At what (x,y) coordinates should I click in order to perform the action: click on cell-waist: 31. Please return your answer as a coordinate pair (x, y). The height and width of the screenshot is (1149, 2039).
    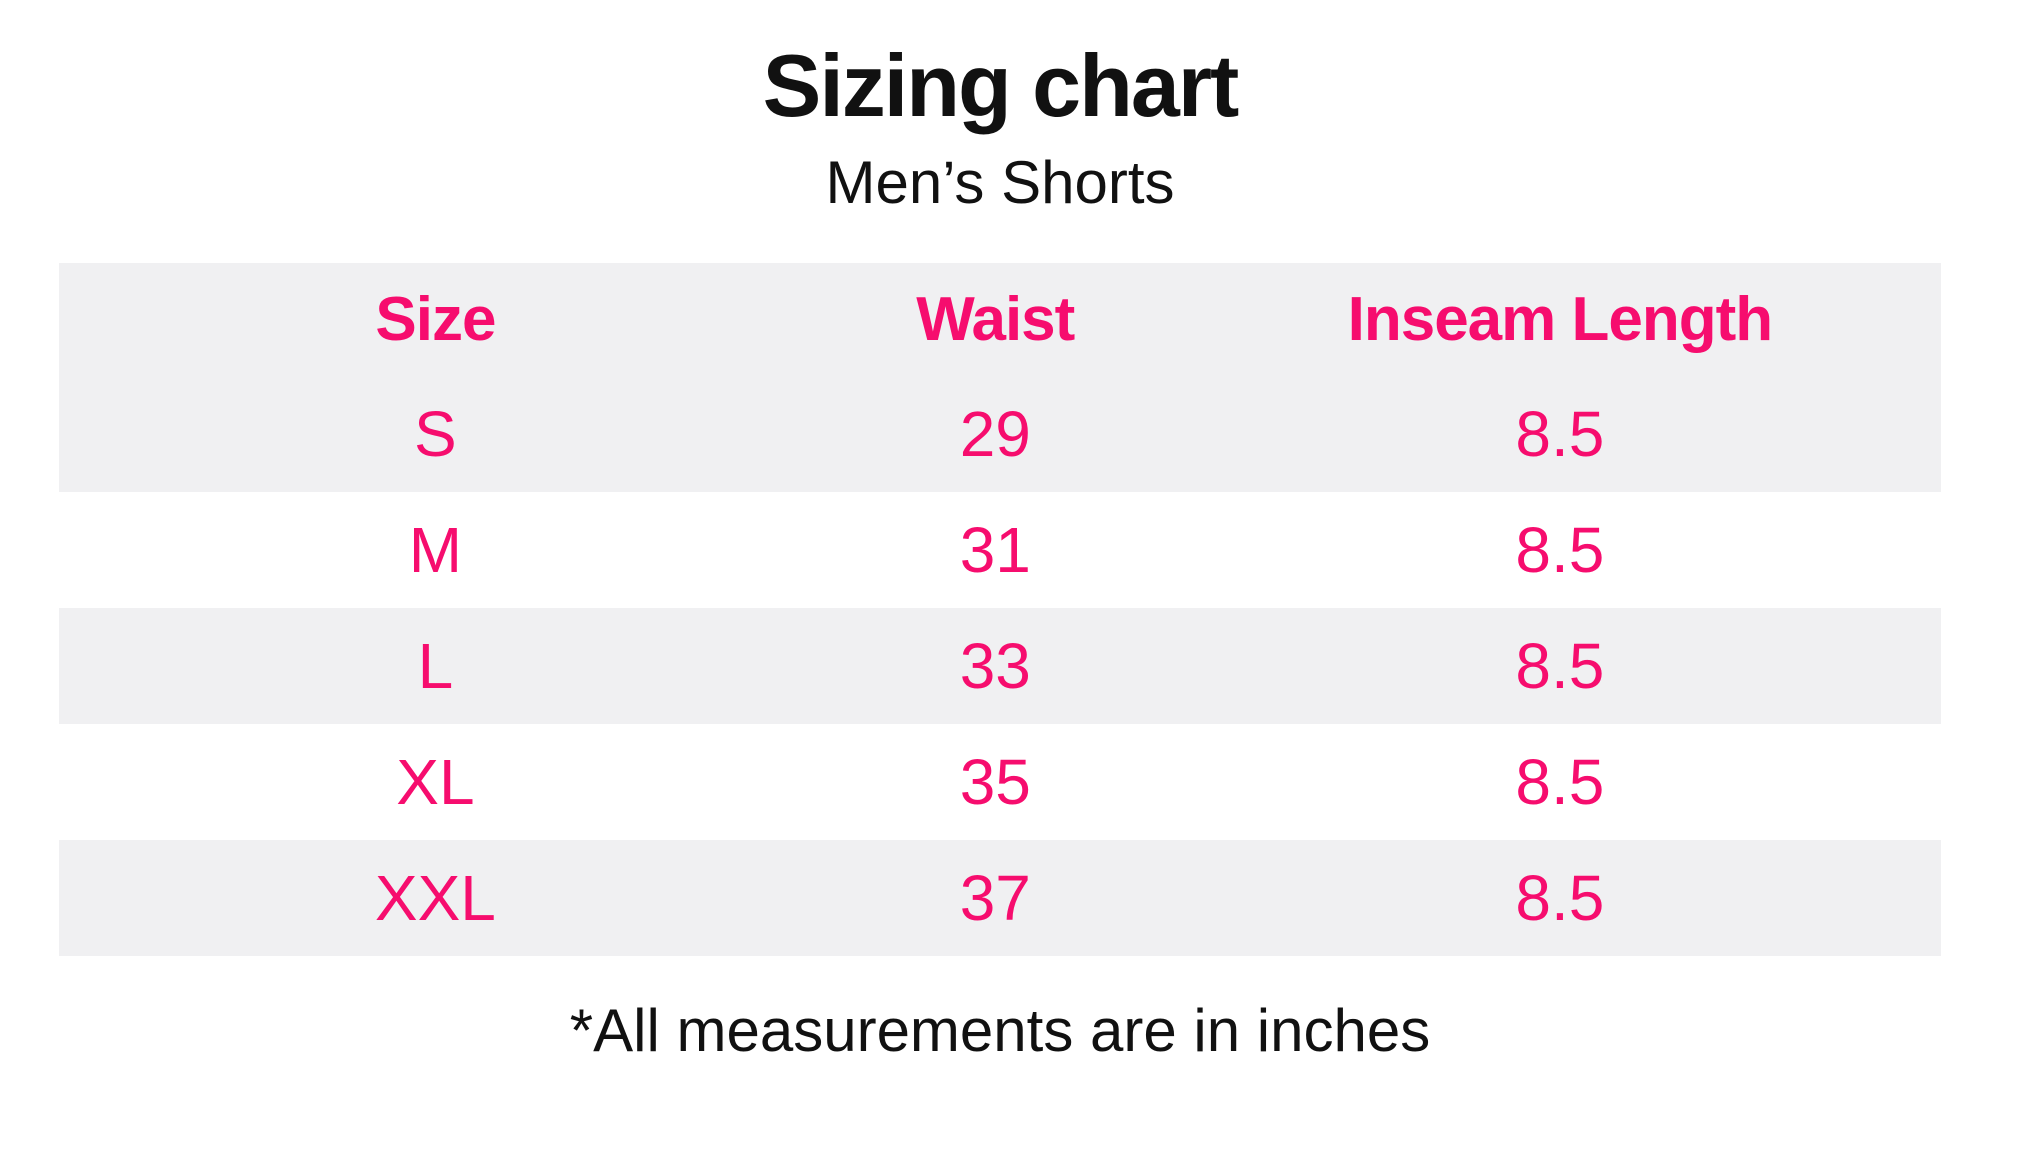
    Looking at the image, I should click on (995, 550).